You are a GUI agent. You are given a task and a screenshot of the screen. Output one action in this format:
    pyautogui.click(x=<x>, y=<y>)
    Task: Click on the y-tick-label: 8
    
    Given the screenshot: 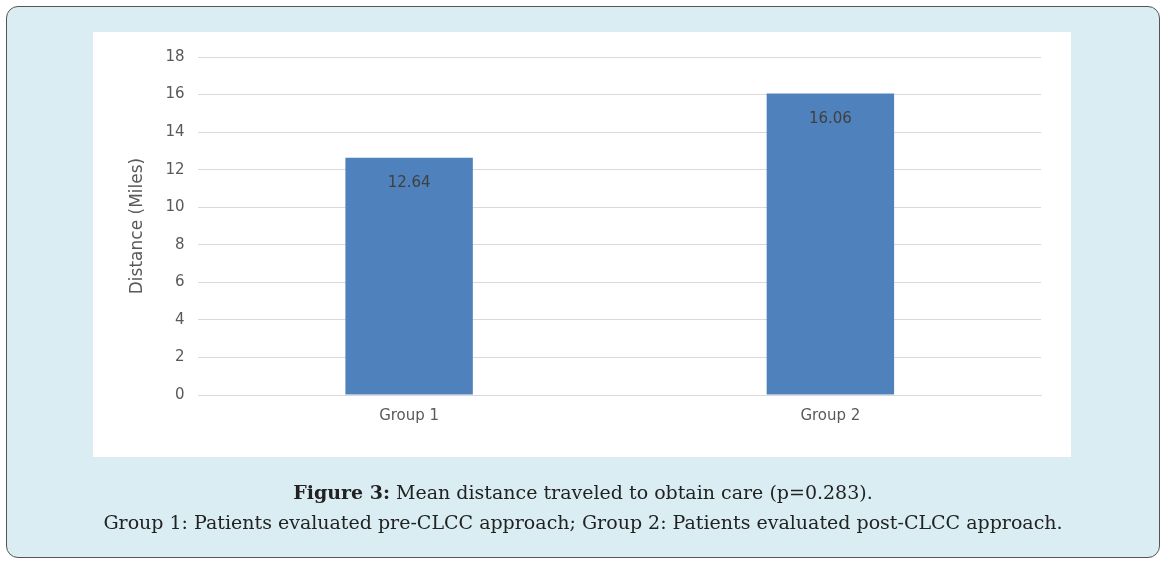 What is the action you would take?
    pyautogui.click(x=179, y=243)
    